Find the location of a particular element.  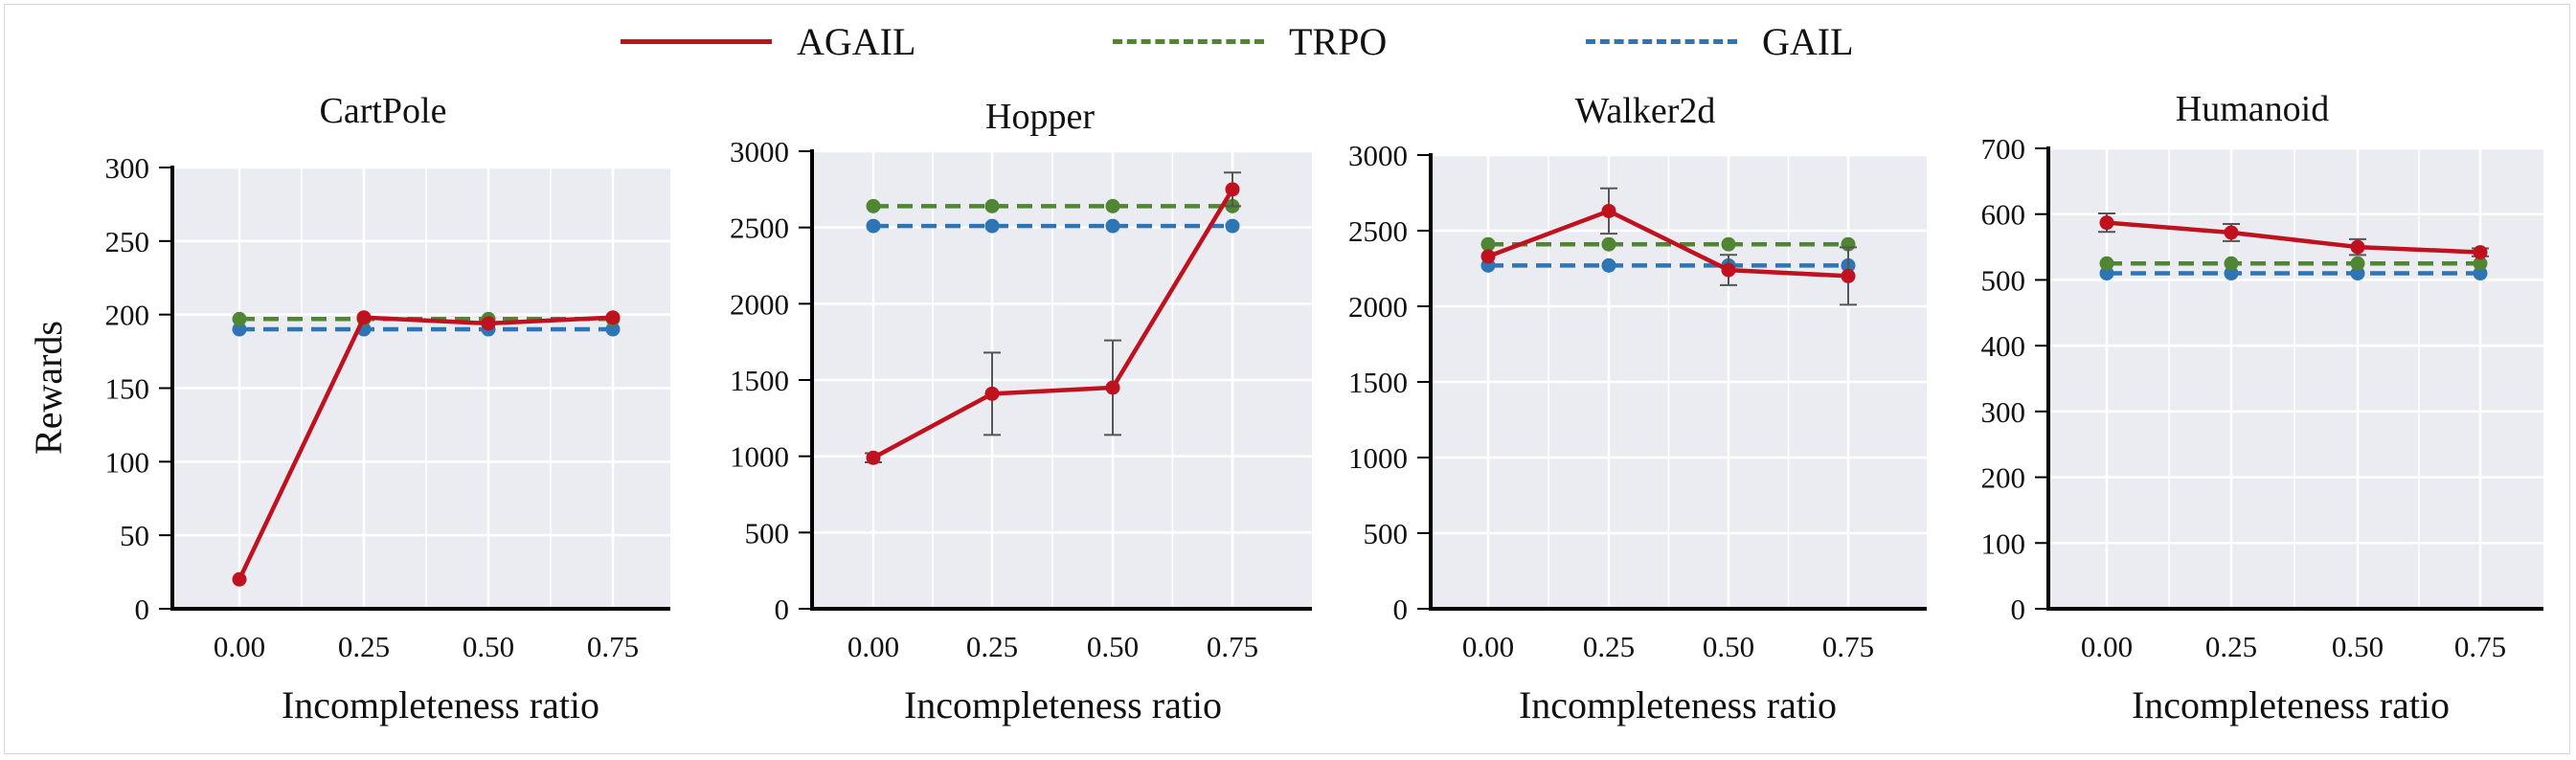

legend: AGAIL TRPO GAIL is located at coordinates (1288, 43).